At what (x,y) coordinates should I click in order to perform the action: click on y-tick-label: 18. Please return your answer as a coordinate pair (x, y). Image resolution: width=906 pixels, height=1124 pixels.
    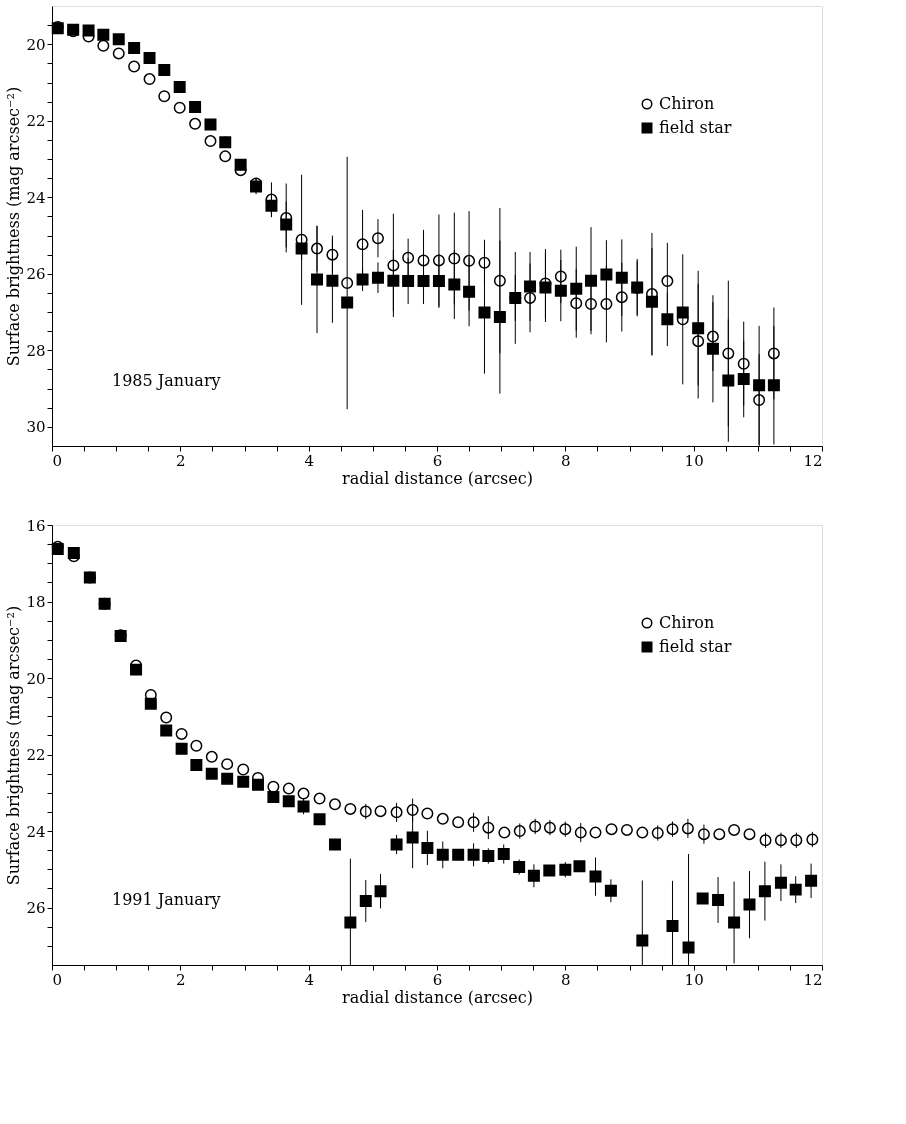
    Looking at the image, I should click on (36, 602).